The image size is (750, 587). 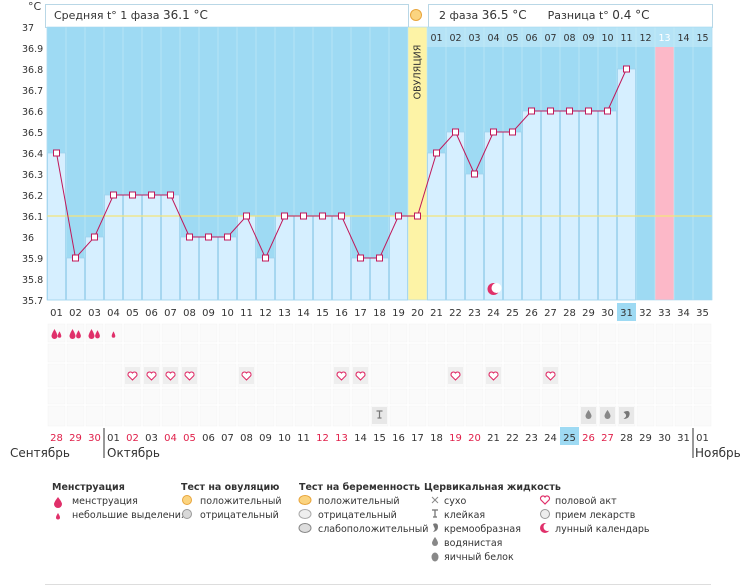 I want to click on post-ovulation-day-label: 12, so click(x=645, y=38).